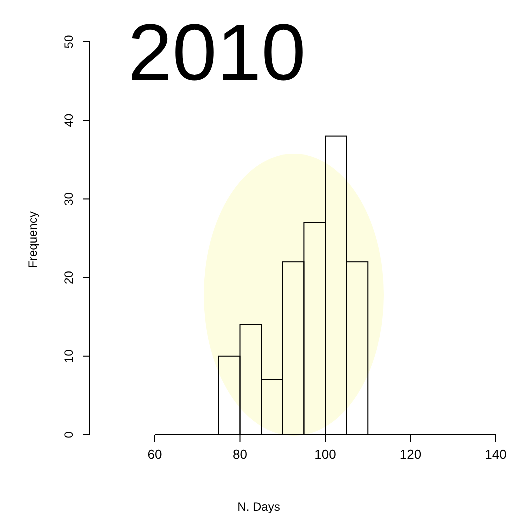  Describe the element at coordinates (496, 454) in the screenshot. I see `x-tick-label: 140` at that location.